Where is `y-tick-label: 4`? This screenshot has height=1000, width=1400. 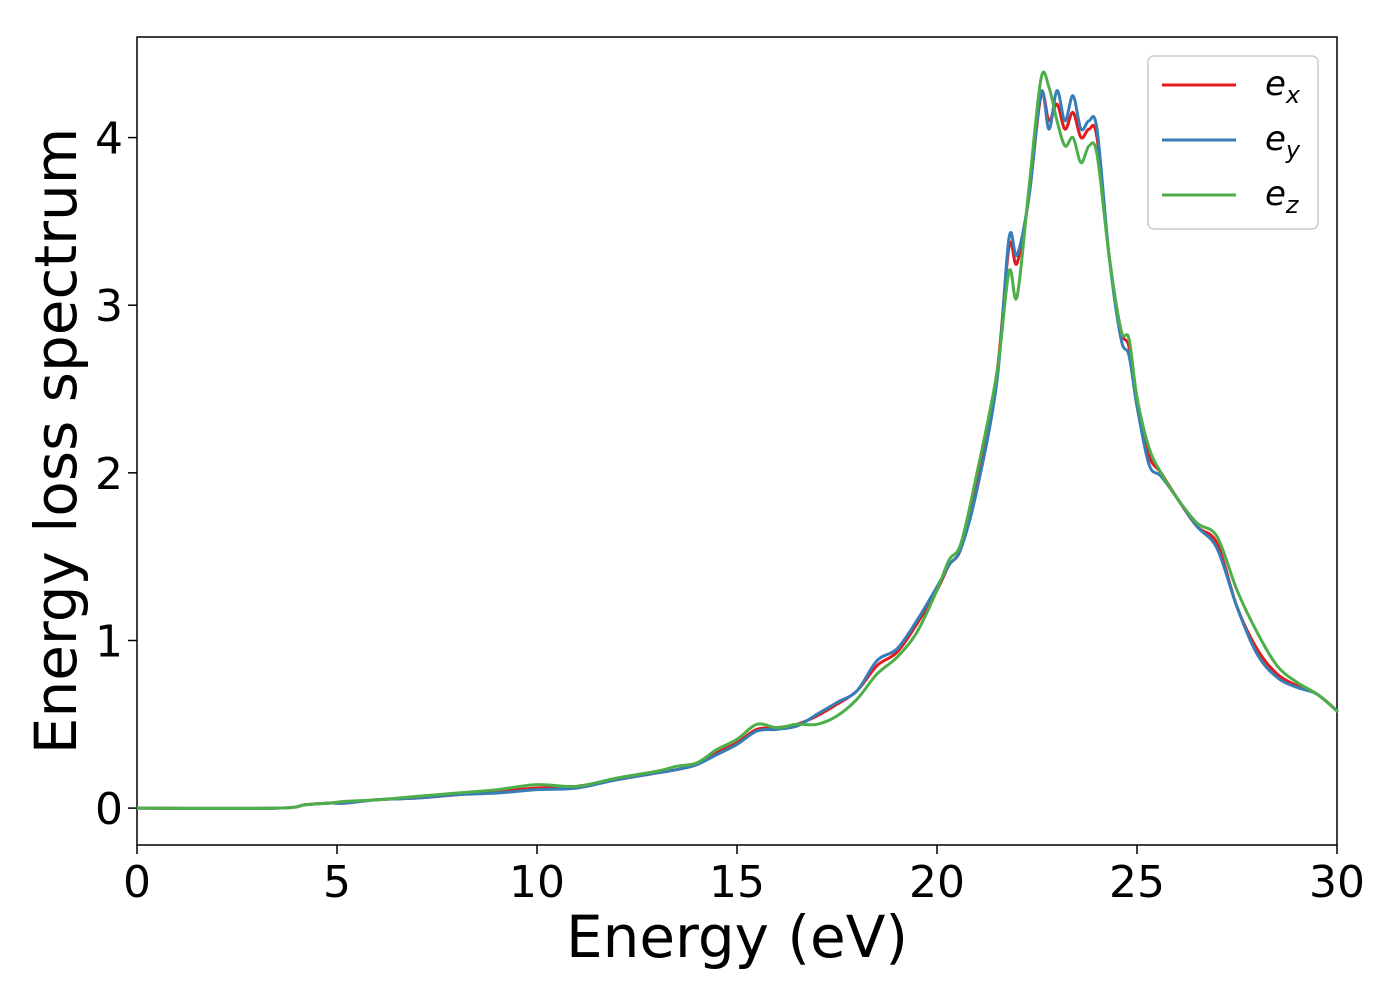 y-tick-label: 4 is located at coordinates (109, 139).